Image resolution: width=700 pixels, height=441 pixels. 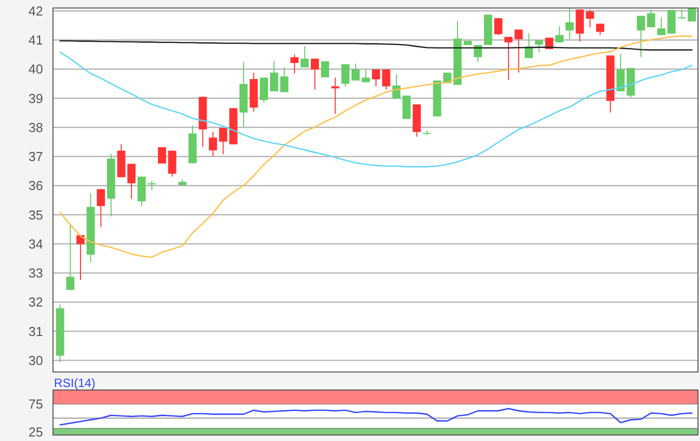 I want to click on y-tick-label: 25, so click(x=35, y=432).